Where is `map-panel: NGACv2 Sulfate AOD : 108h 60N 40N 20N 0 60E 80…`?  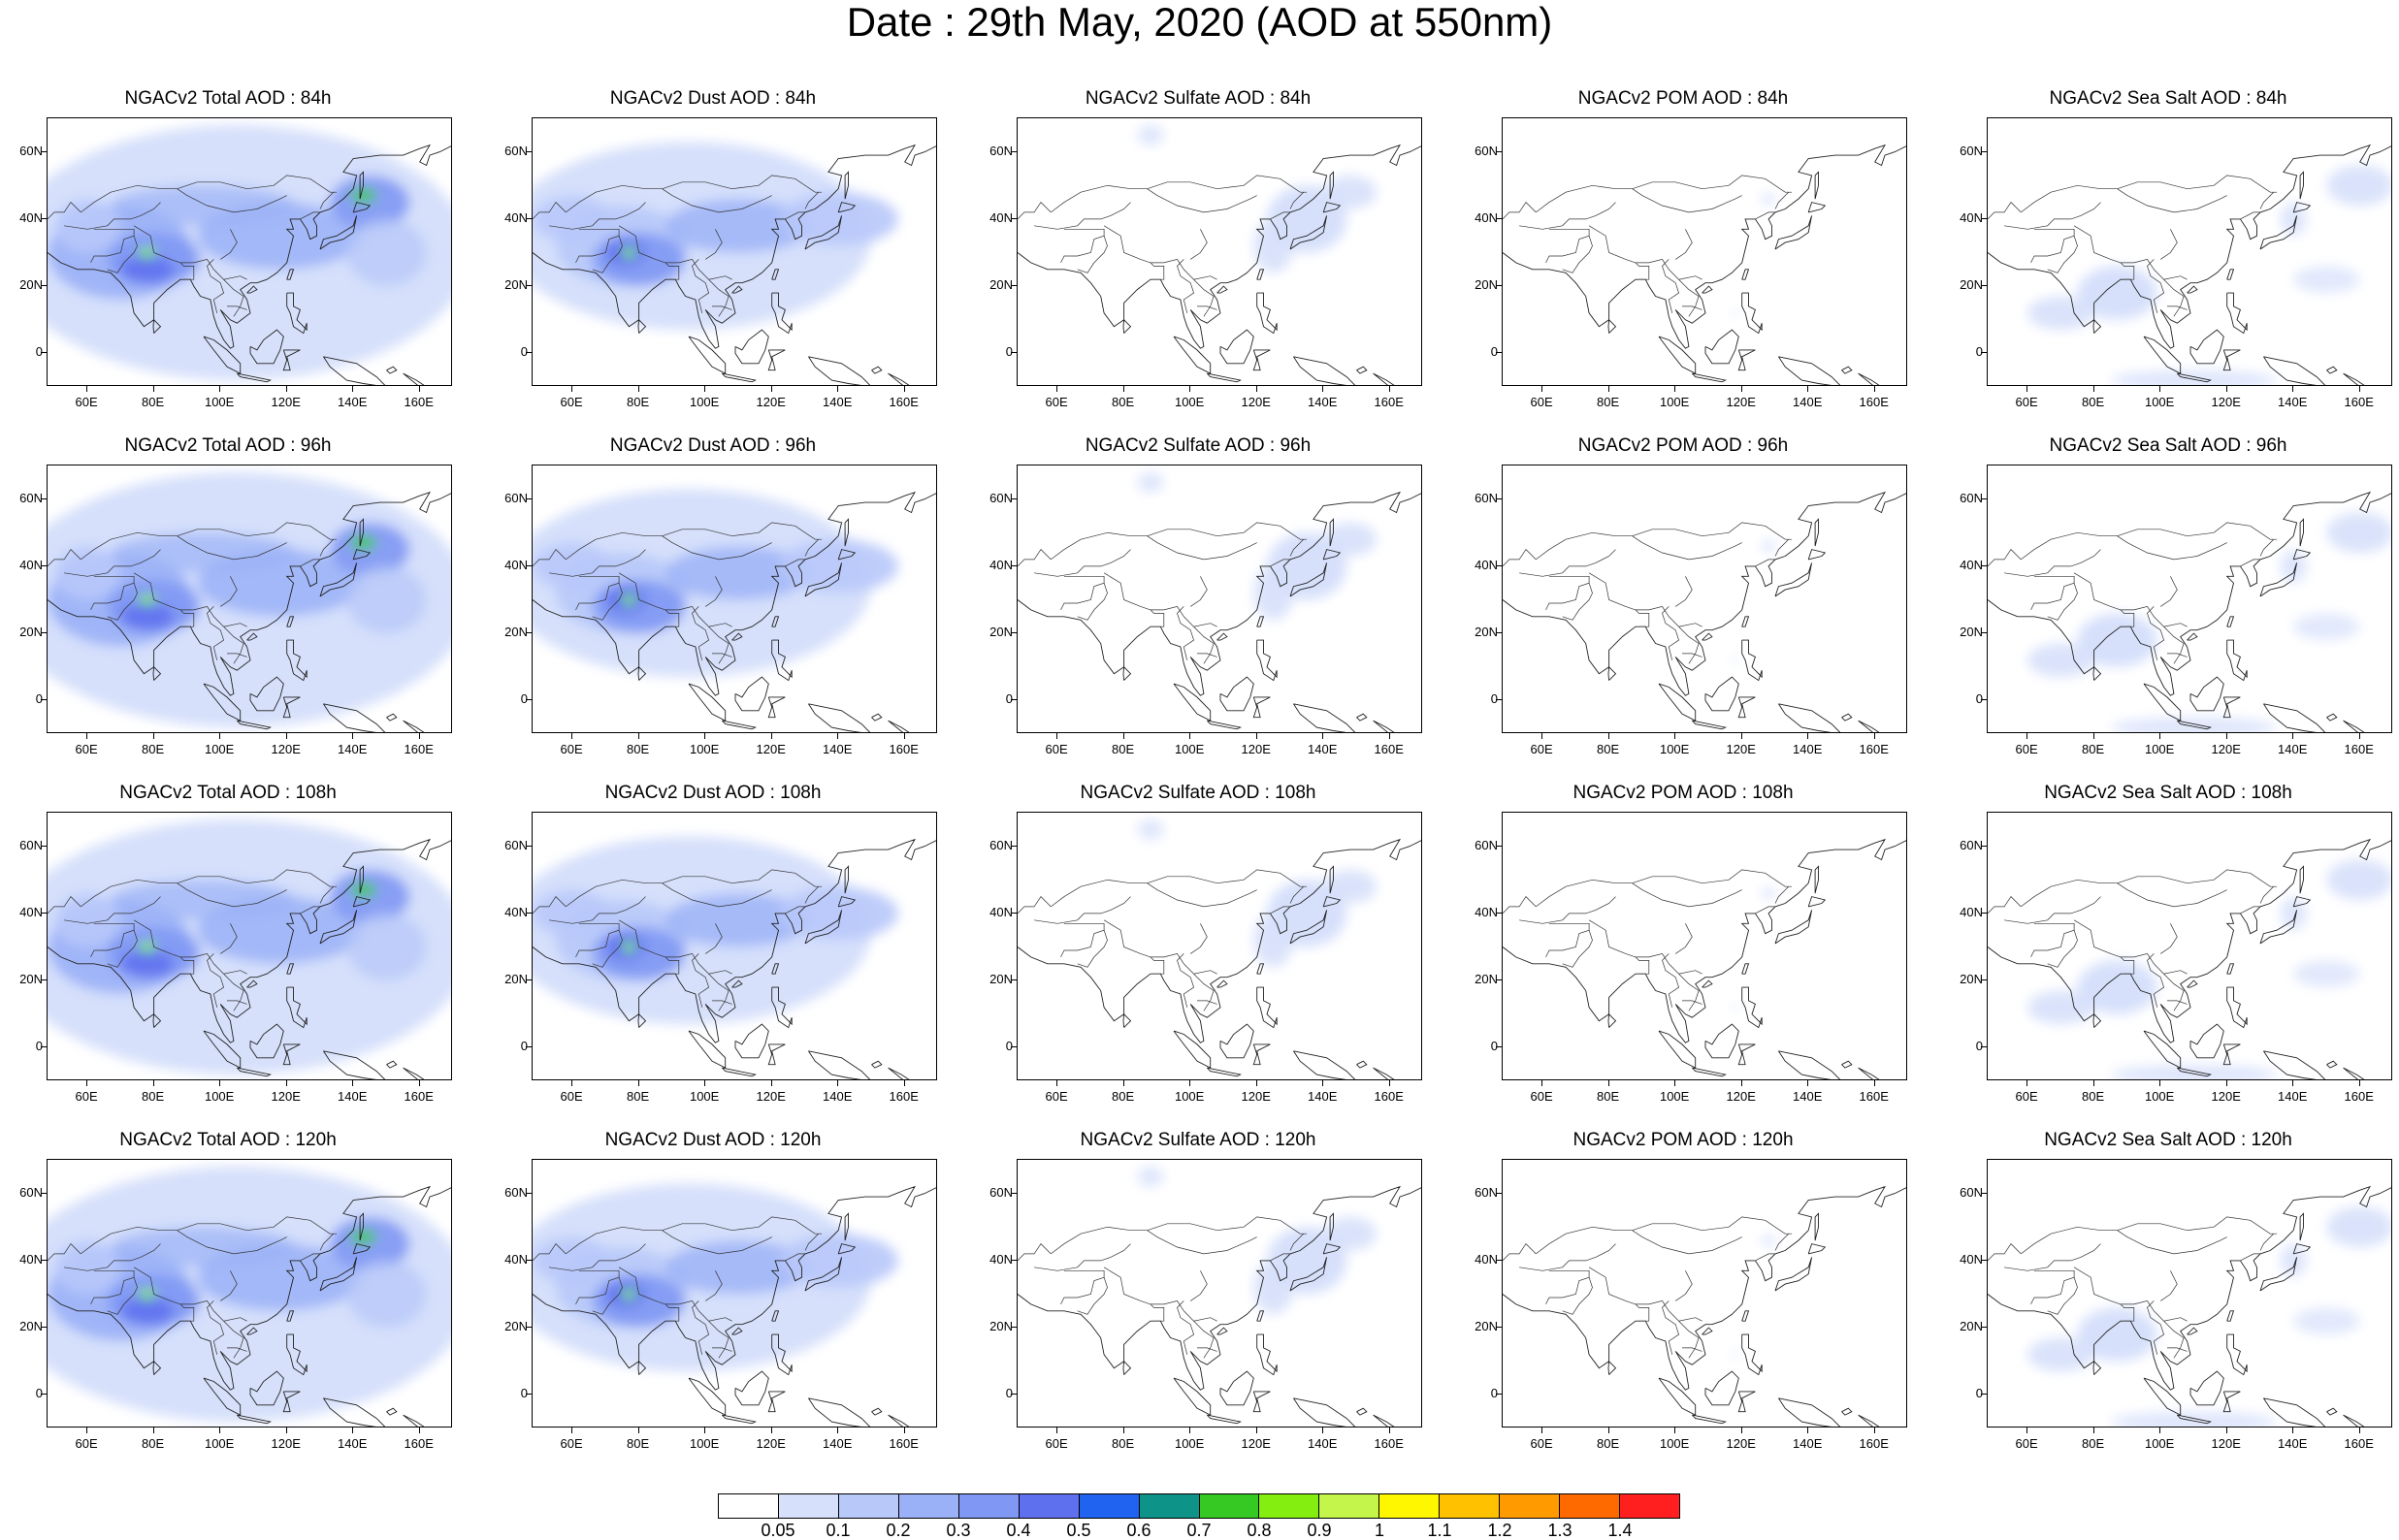 map-panel: NGACv2 Sulfate AOD : 108h 60N 40N 20N 0 60E 80… is located at coordinates (1198, 957).